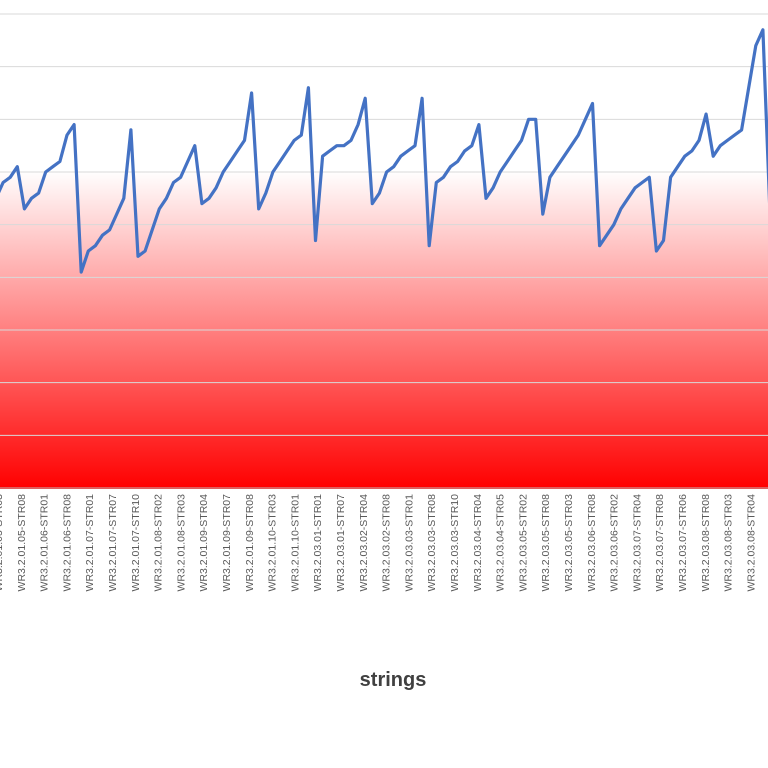 The width and height of the screenshot is (768, 768). I want to click on x-tick-label: WR3.2.01.06-STR08, so click(67, 543).